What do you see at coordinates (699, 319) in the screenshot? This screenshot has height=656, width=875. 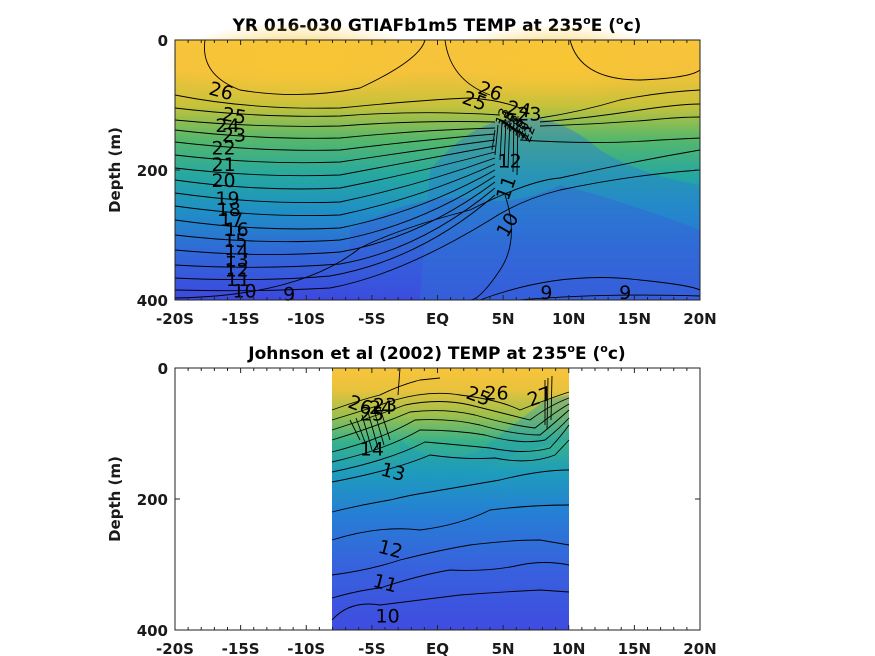 I see `top-xtick-label: 20N` at bounding box center [699, 319].